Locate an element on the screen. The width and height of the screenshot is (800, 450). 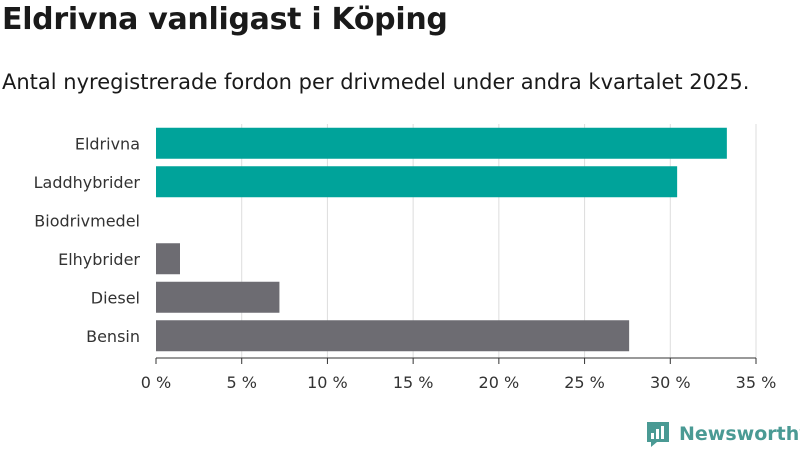
x-tick-label: 10 % is located at coordinates (327, 382).